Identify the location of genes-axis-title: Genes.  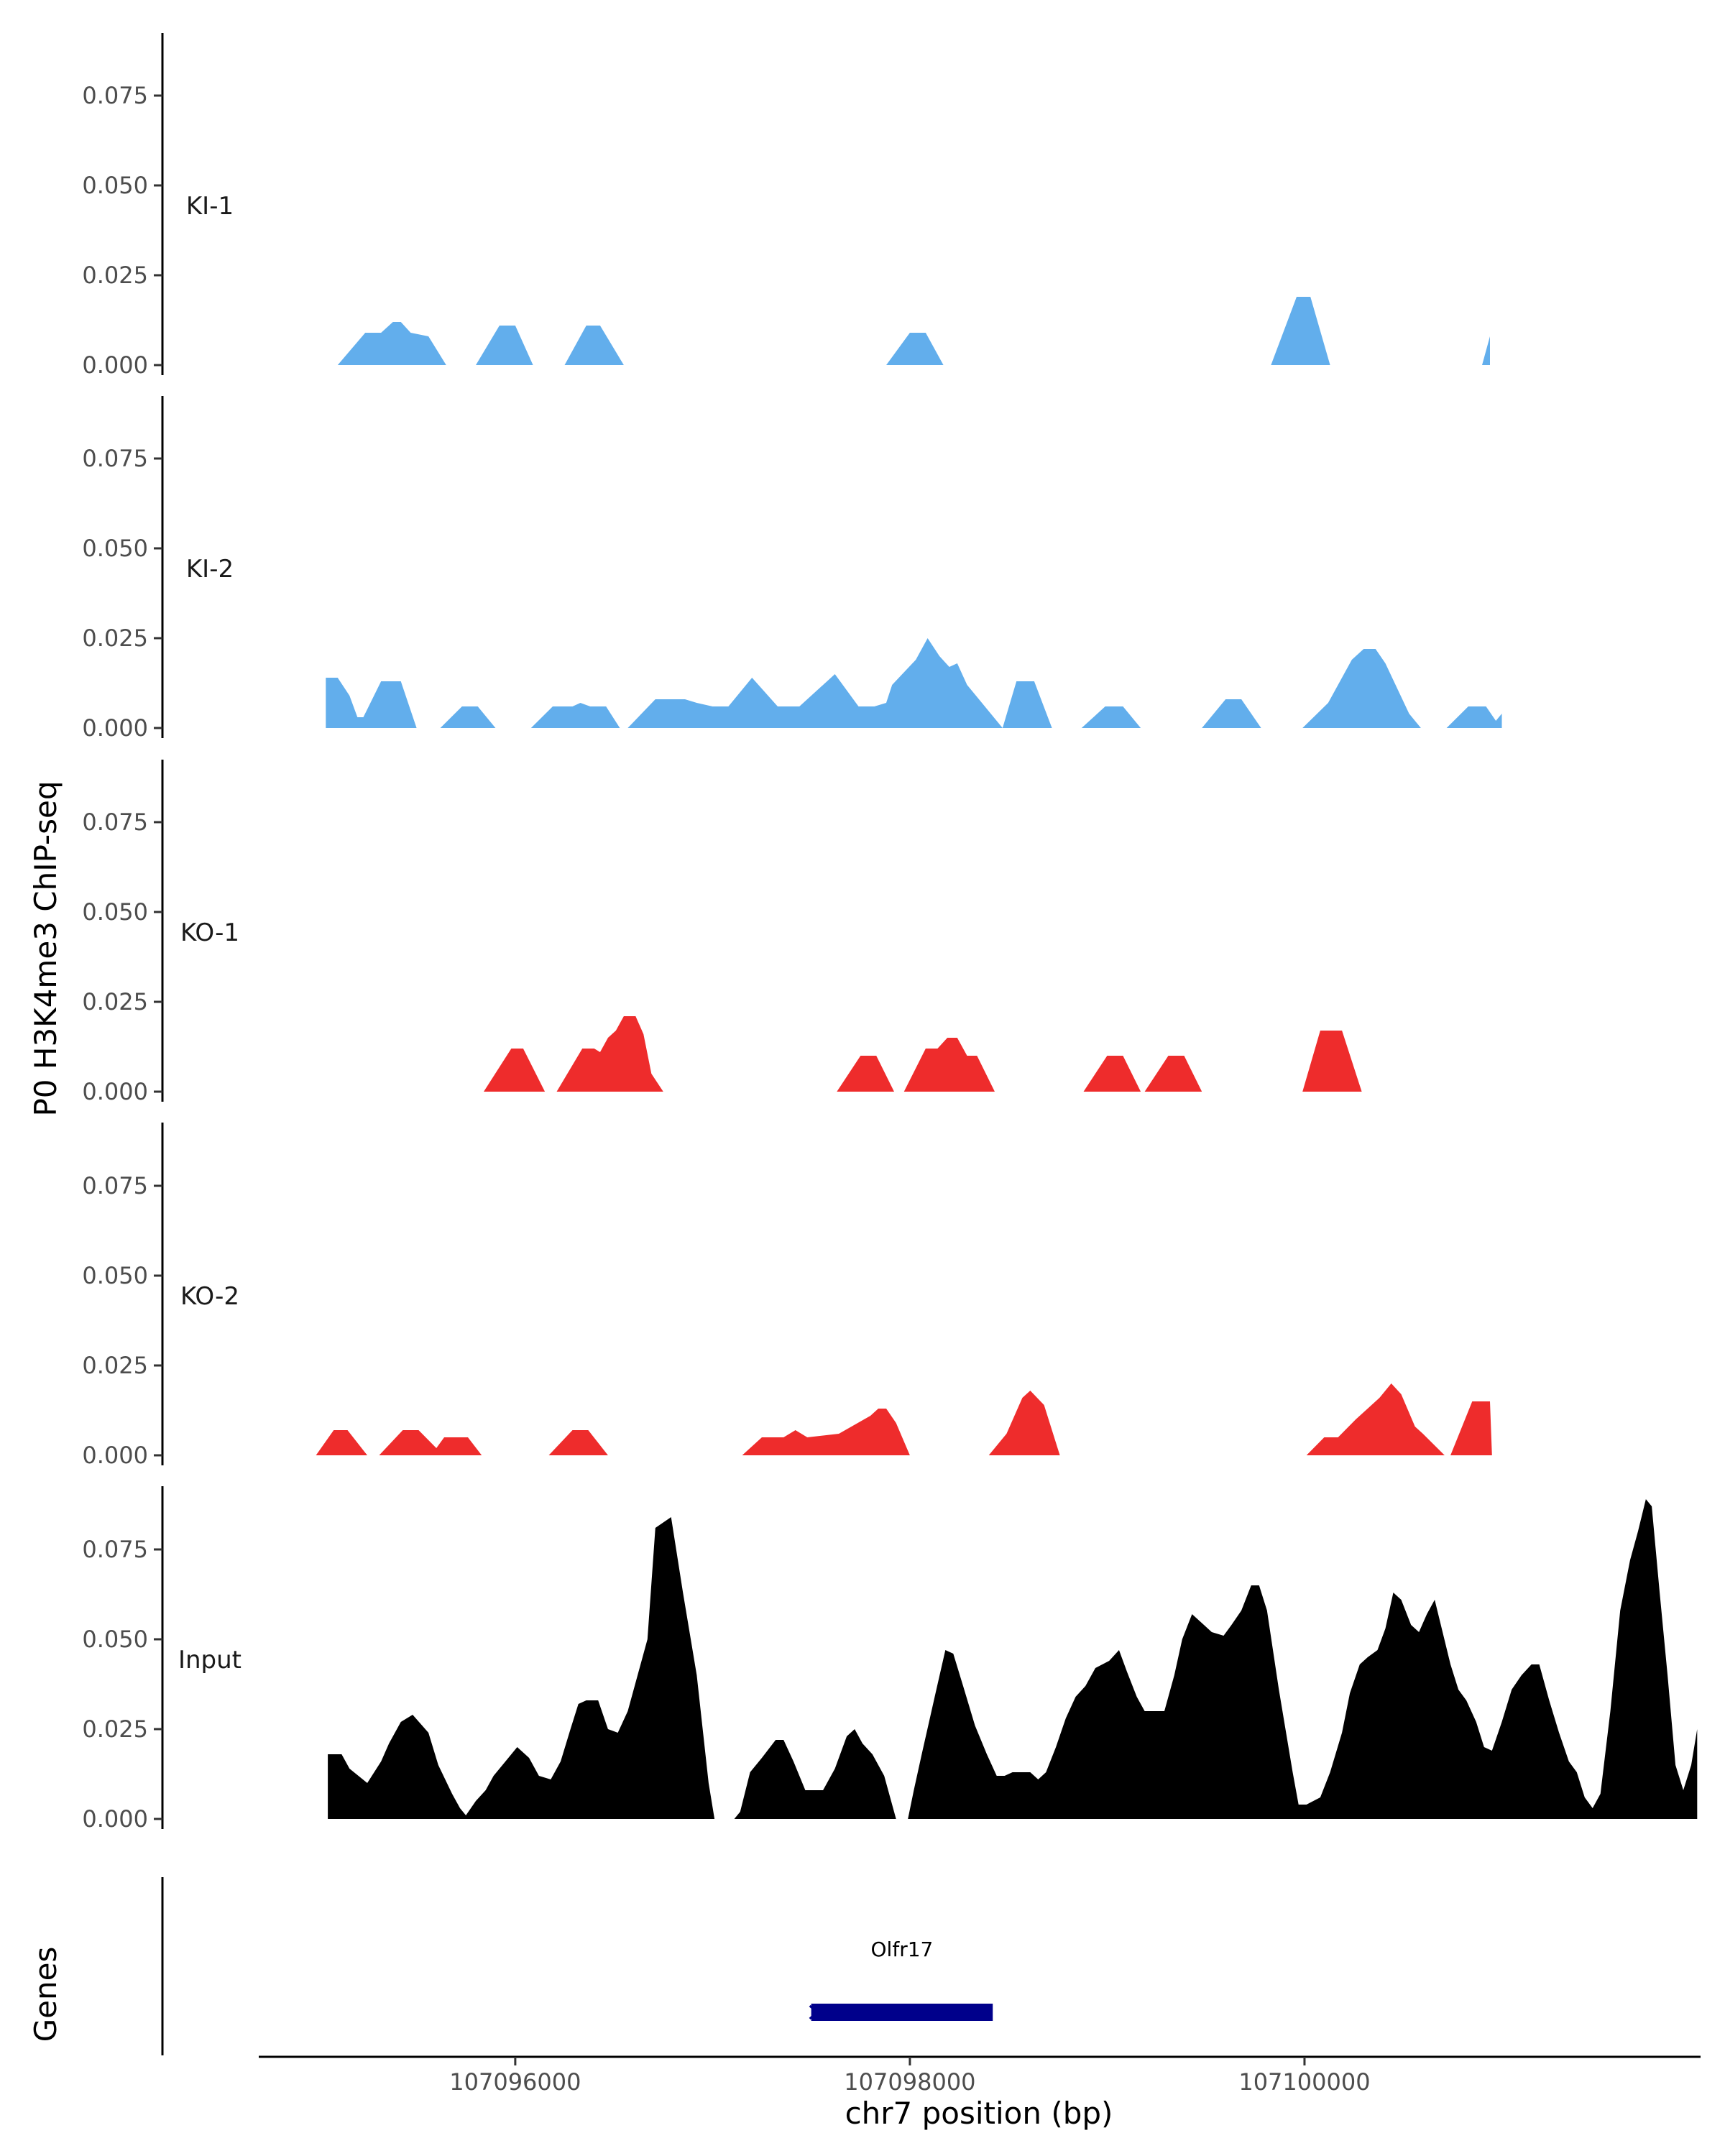
(45, 1994).